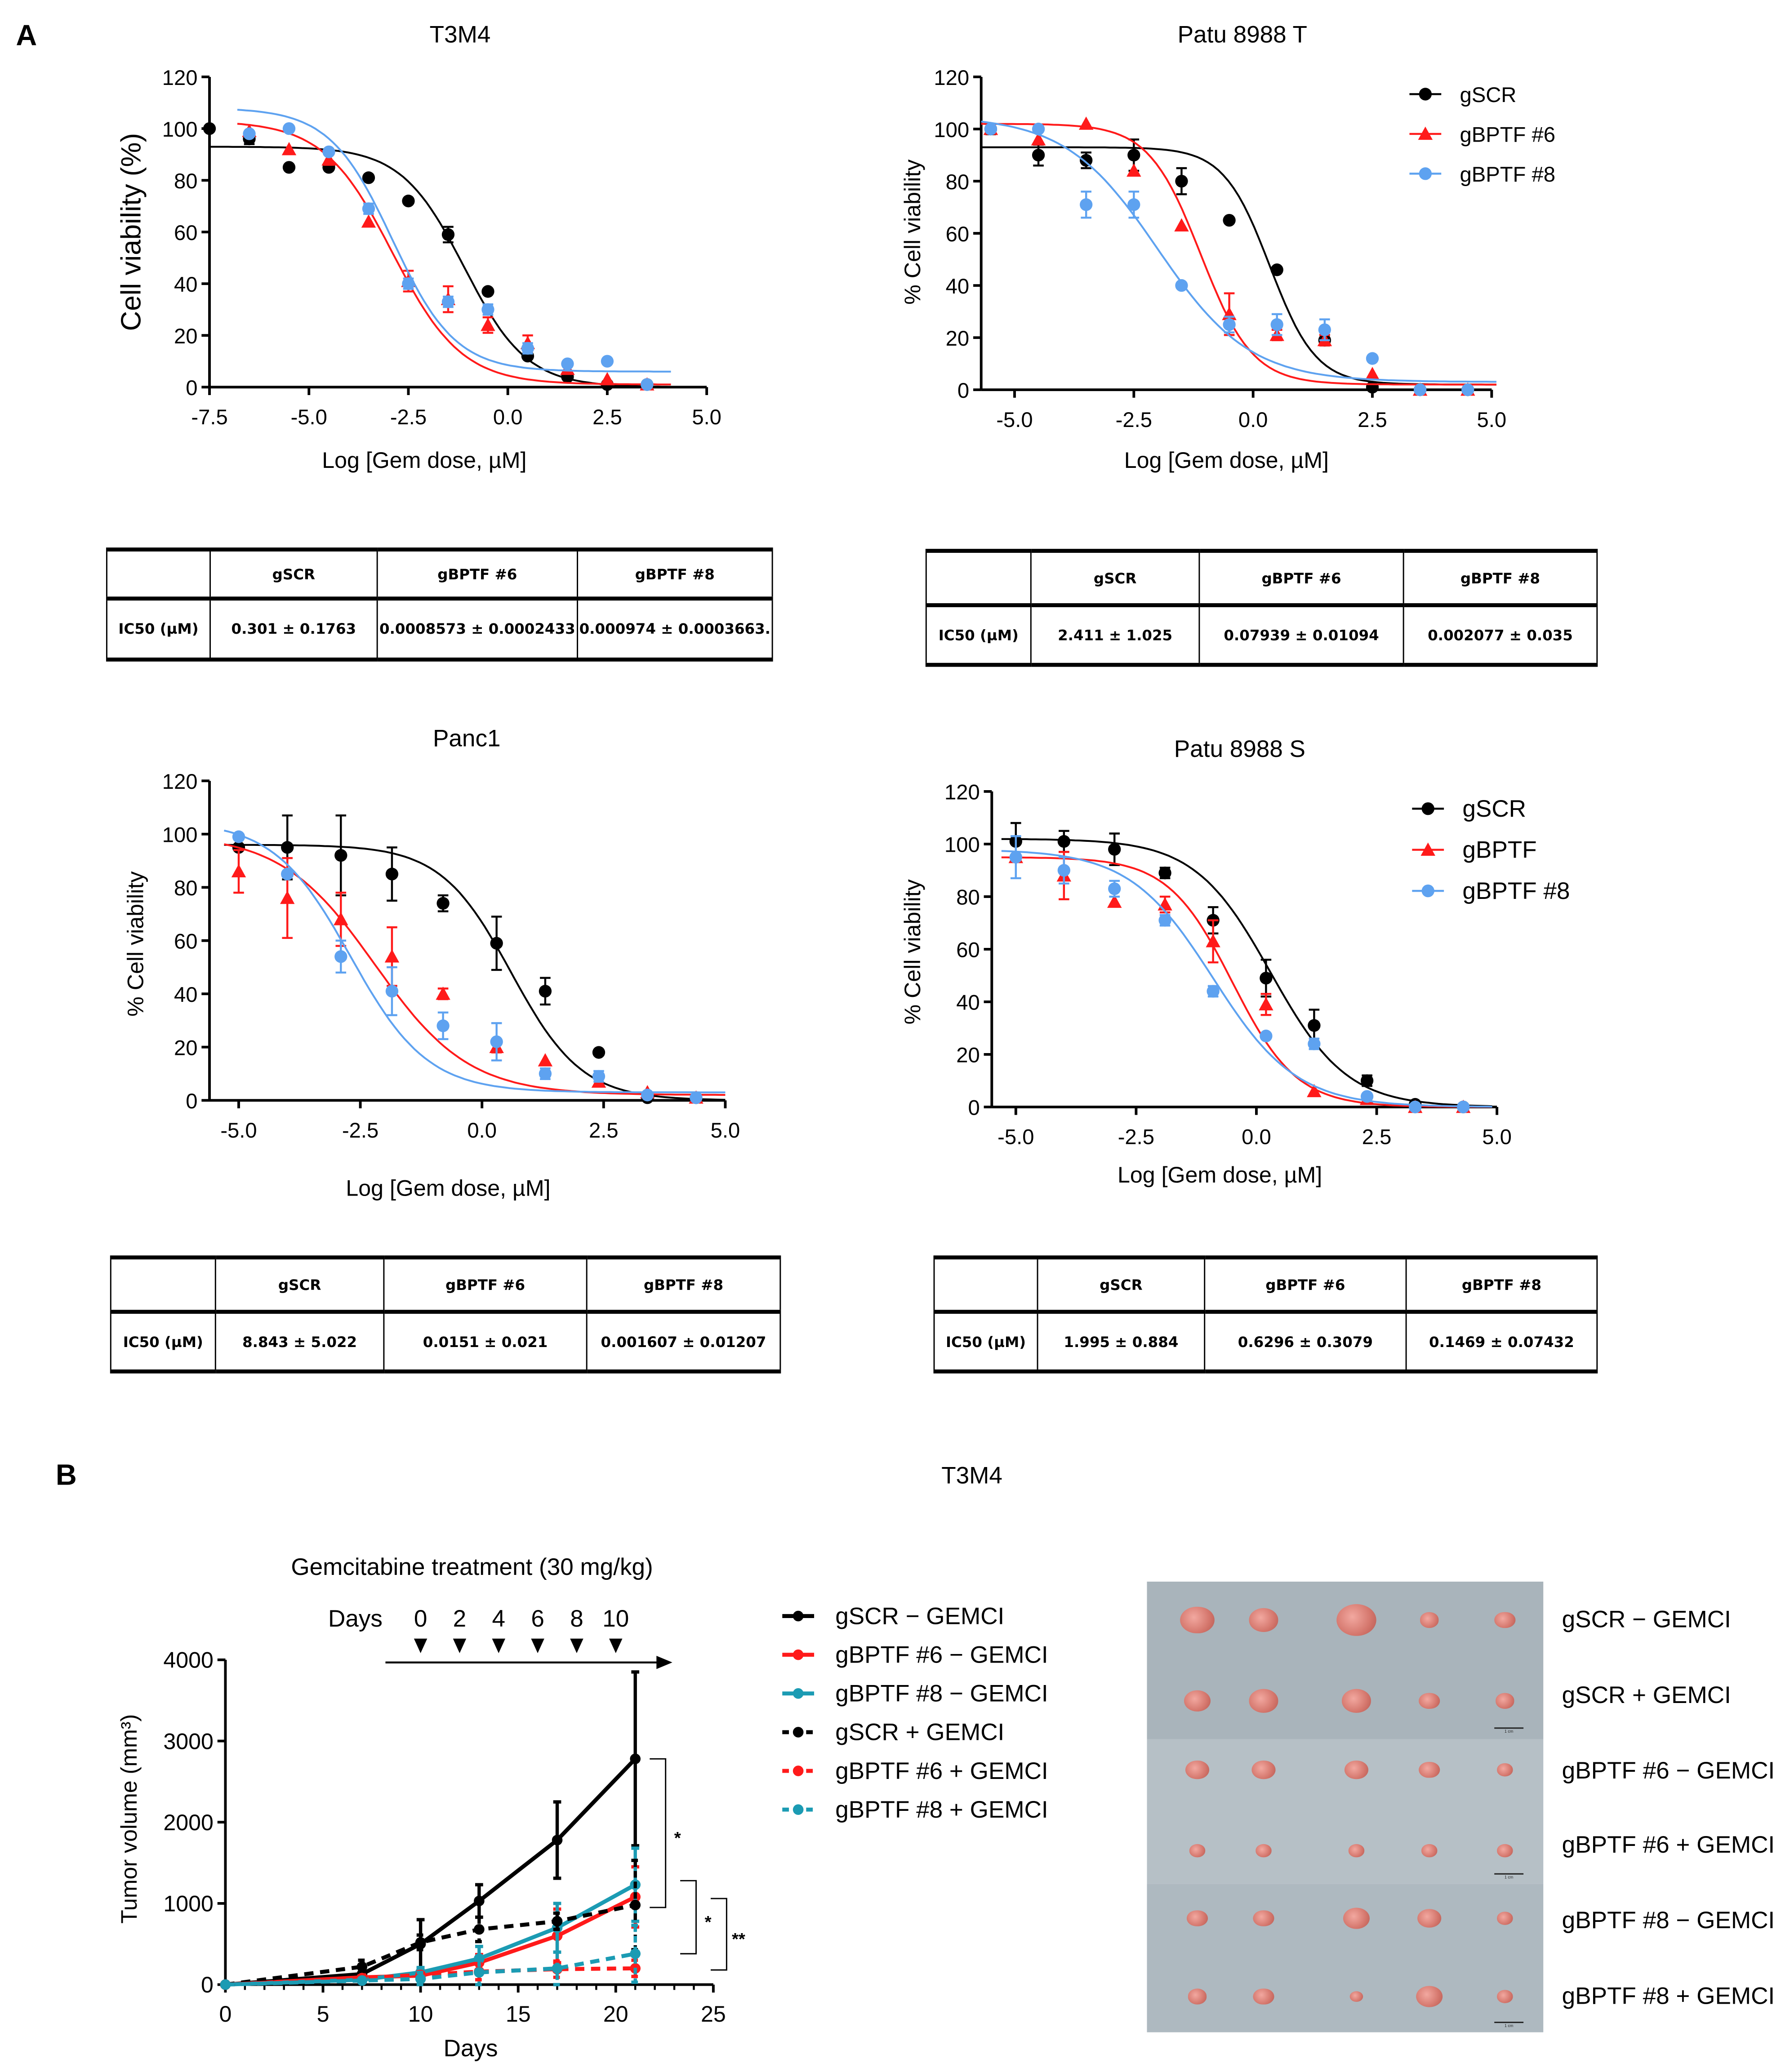  What do you see at coordinates (951, 130) in the screenshot?
I see `y-tick-label: 100` at bounding box center [951, 130].